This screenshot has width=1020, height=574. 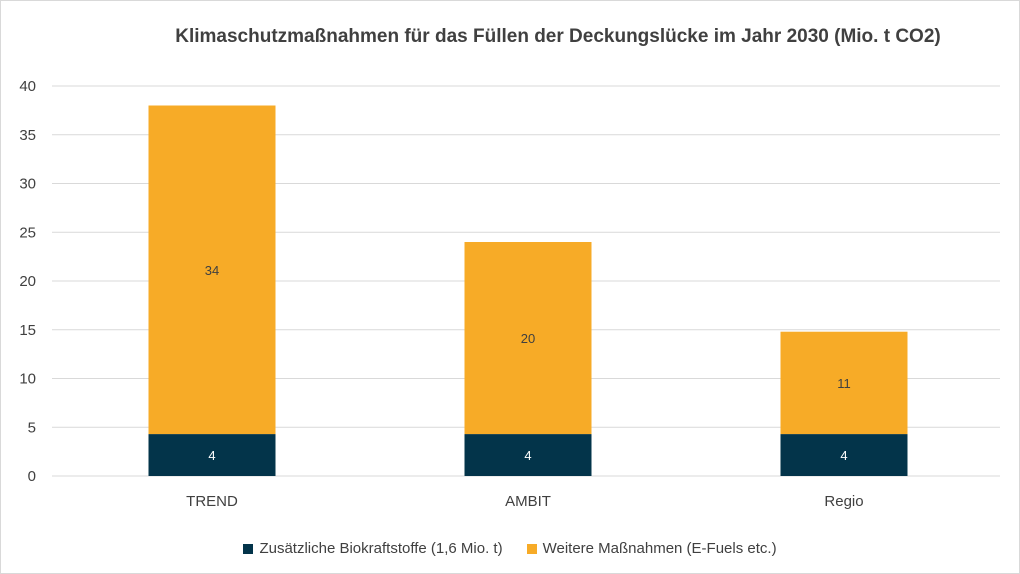 I want to click on data-label-trend-series-0: 4, so click(x=211, y=455).